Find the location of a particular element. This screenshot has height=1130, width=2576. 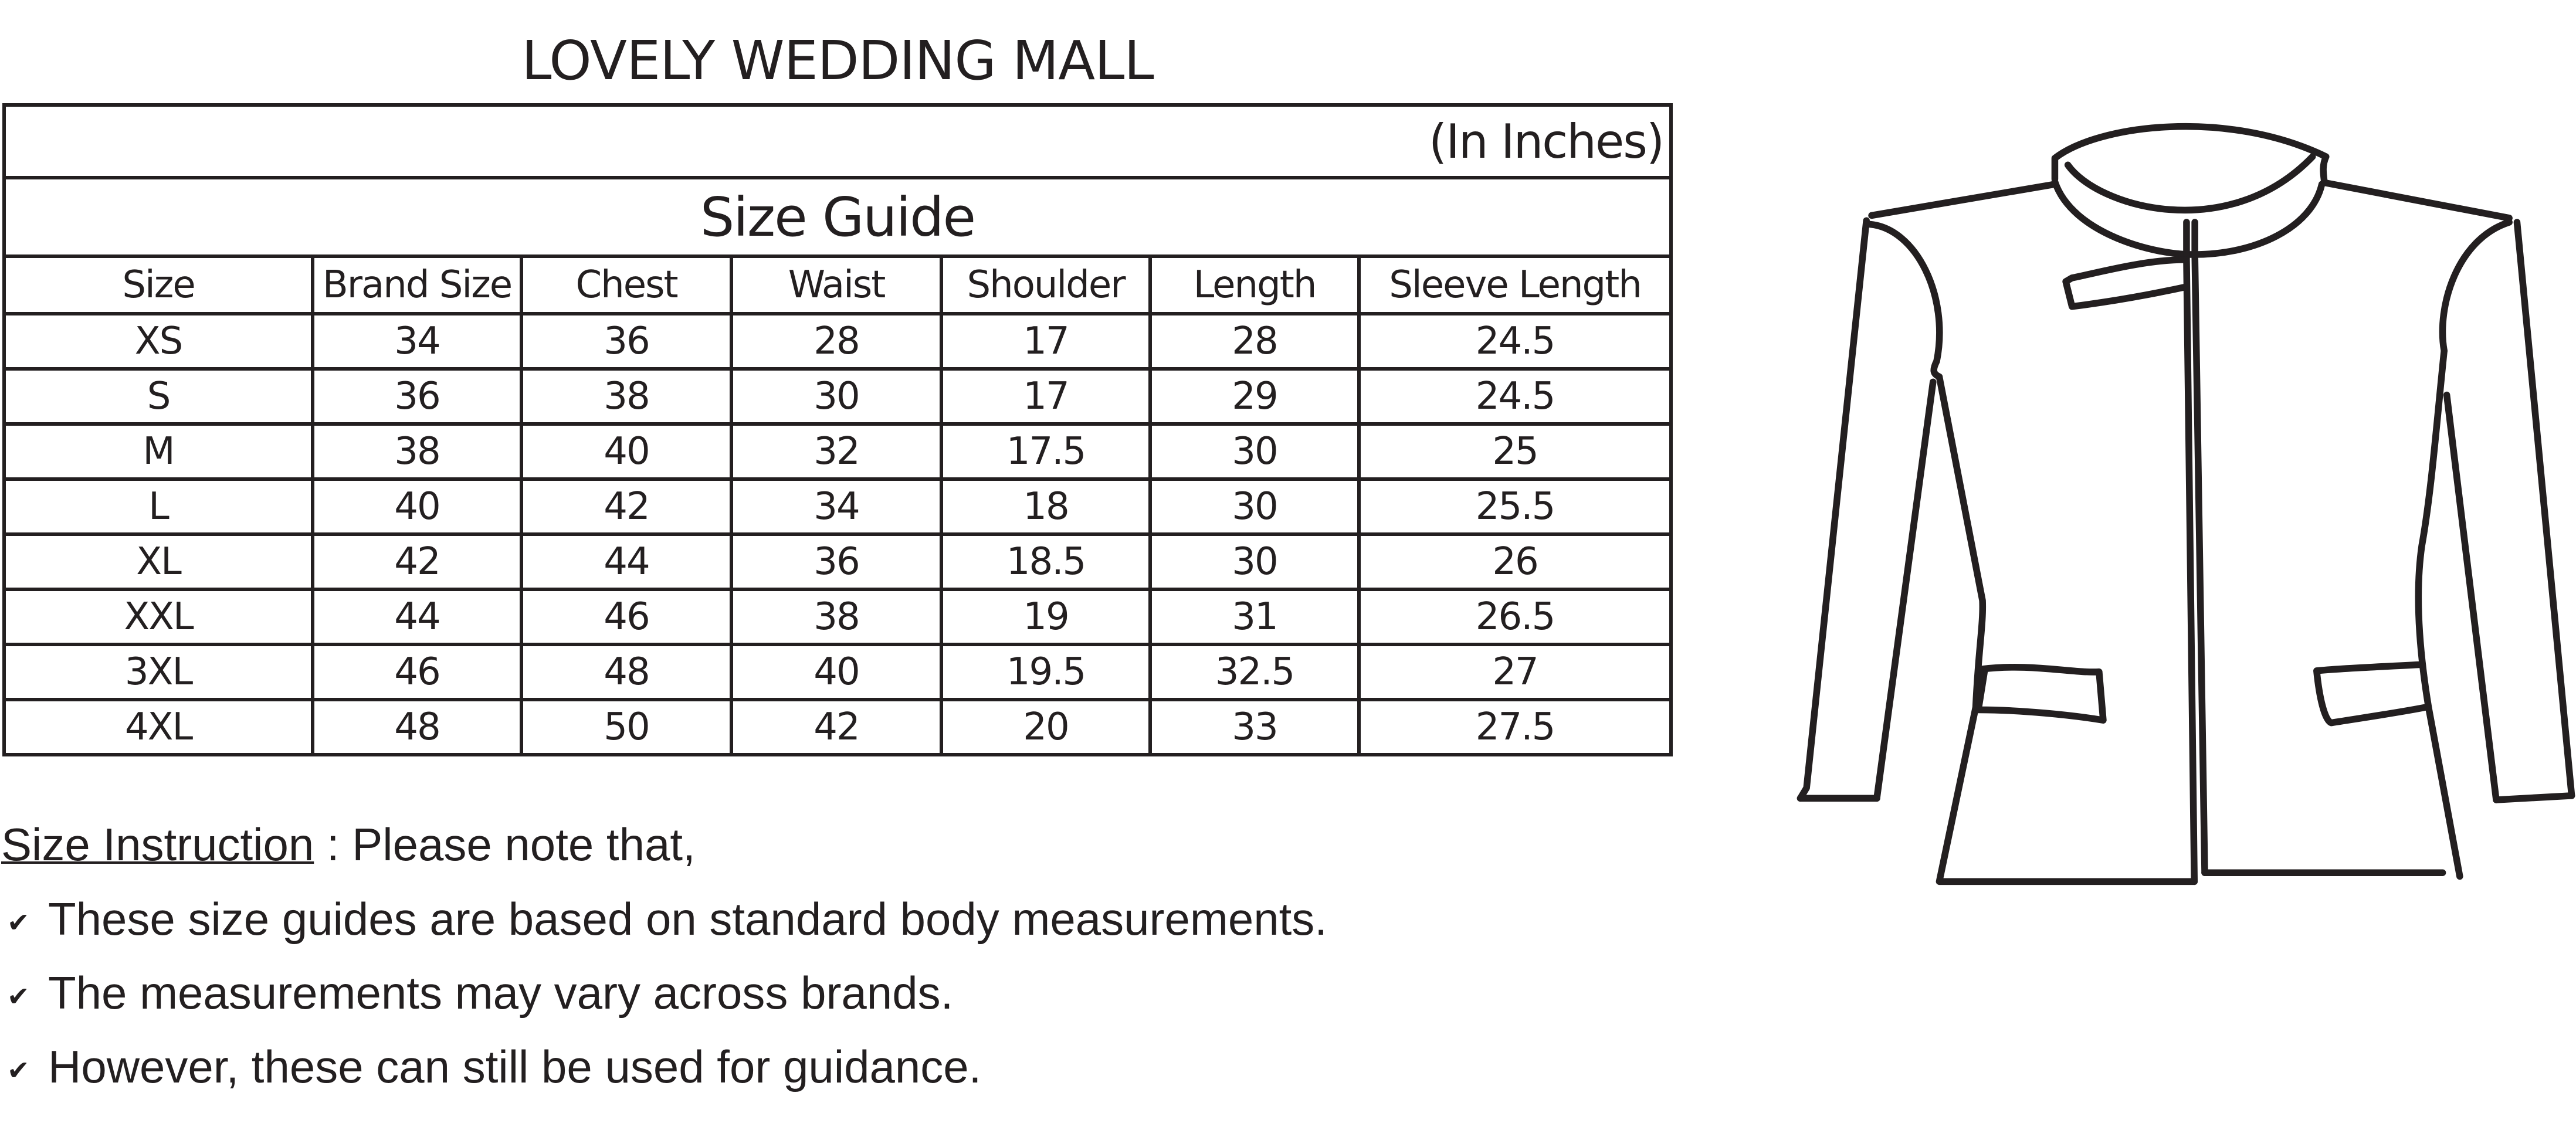

left-sleeve-inner is located at coordinates (1905, 590).